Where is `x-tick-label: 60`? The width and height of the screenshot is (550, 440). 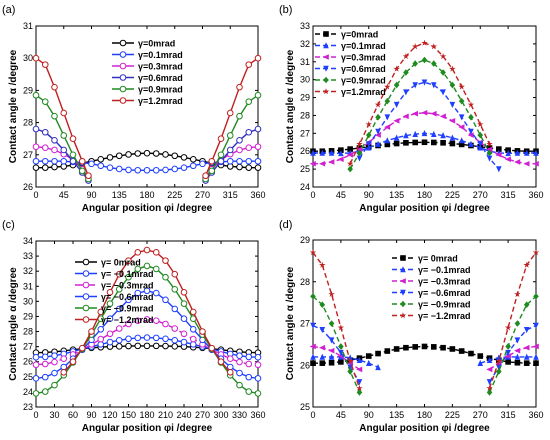
x-tick-label: 60 is located at coordinates (73, 415).